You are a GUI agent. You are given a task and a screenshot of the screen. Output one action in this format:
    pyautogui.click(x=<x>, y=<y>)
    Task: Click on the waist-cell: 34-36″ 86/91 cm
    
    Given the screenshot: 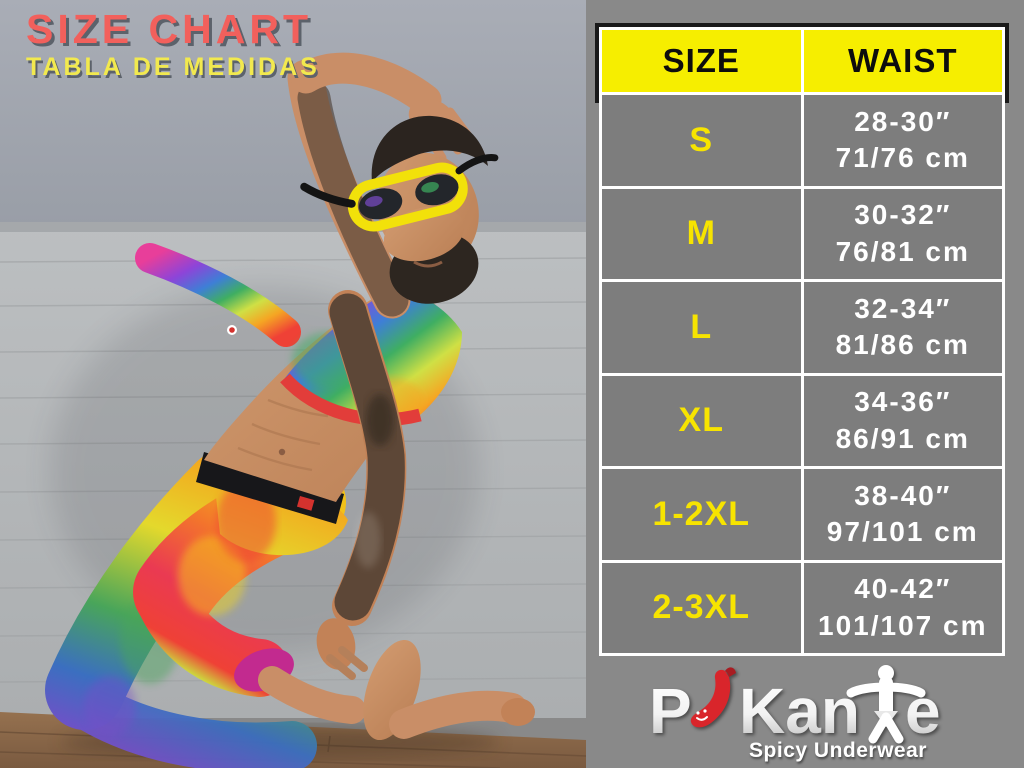 What is the action you would take?
    pyautogui.click(x=902, y=420)
    